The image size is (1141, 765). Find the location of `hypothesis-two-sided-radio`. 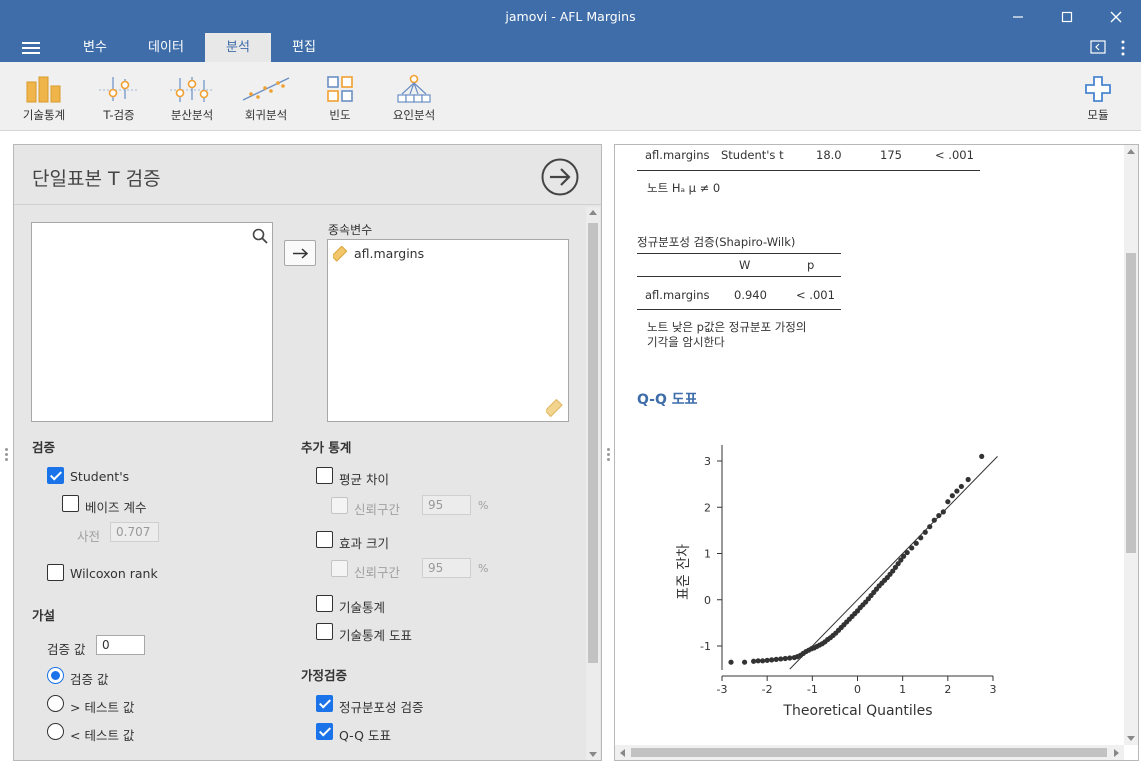

hypothesis-two-sided-radio is located at coordinates (55, 675).